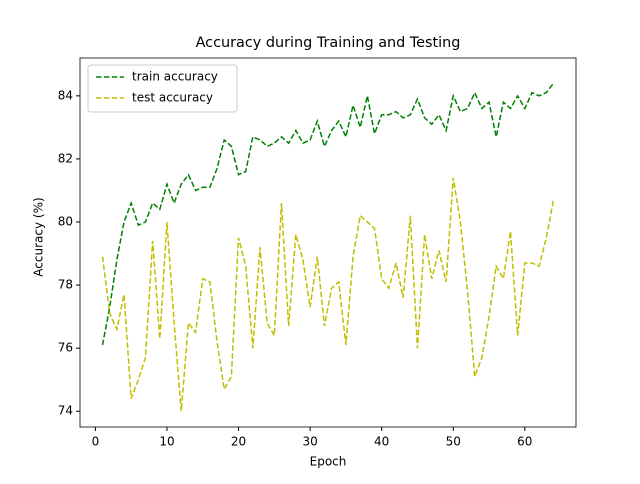 The width and height of the screenshot is (640, 484). Describe the element at coordinates (309, 442) in the screenshot. I see `x-tick-label: 30` at that location.